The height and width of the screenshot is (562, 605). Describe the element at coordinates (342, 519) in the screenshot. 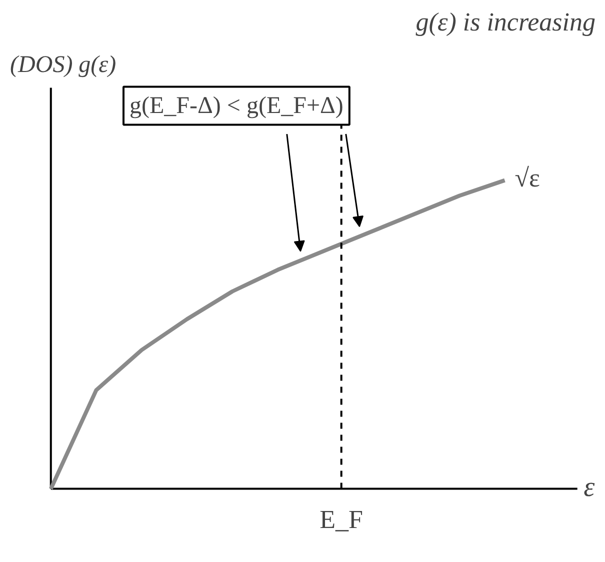

I see `text: E_F` at that location.